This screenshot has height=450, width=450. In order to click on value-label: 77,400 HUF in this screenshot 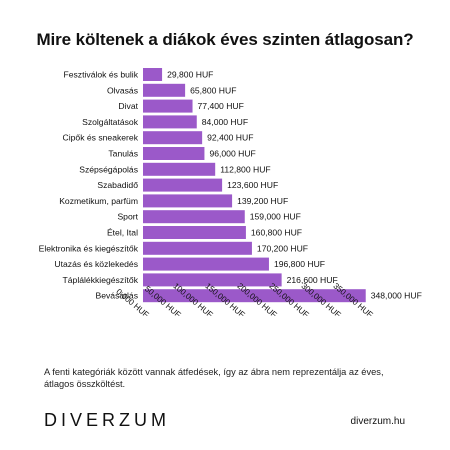, I will do `click(221, 106)`.